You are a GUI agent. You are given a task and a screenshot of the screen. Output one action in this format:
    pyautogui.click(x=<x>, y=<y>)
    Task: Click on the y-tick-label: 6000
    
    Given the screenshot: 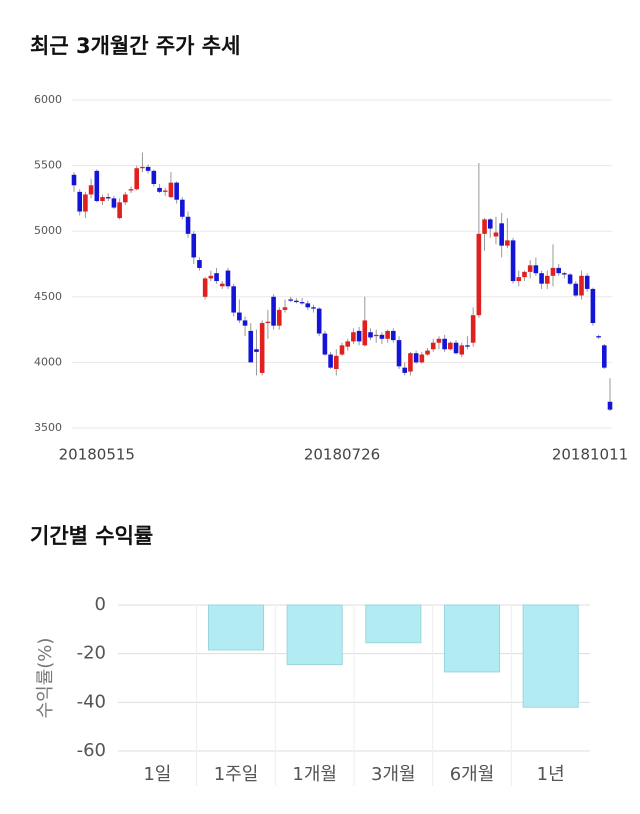 What is the action you would take?
    pyautogui.click(x=48, y=99)
    